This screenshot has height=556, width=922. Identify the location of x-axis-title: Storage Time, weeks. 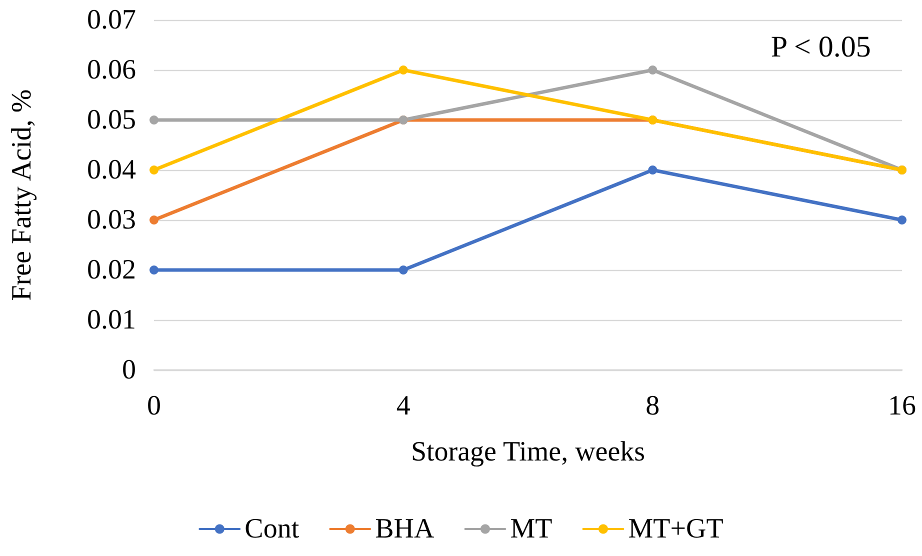
(528, 452).